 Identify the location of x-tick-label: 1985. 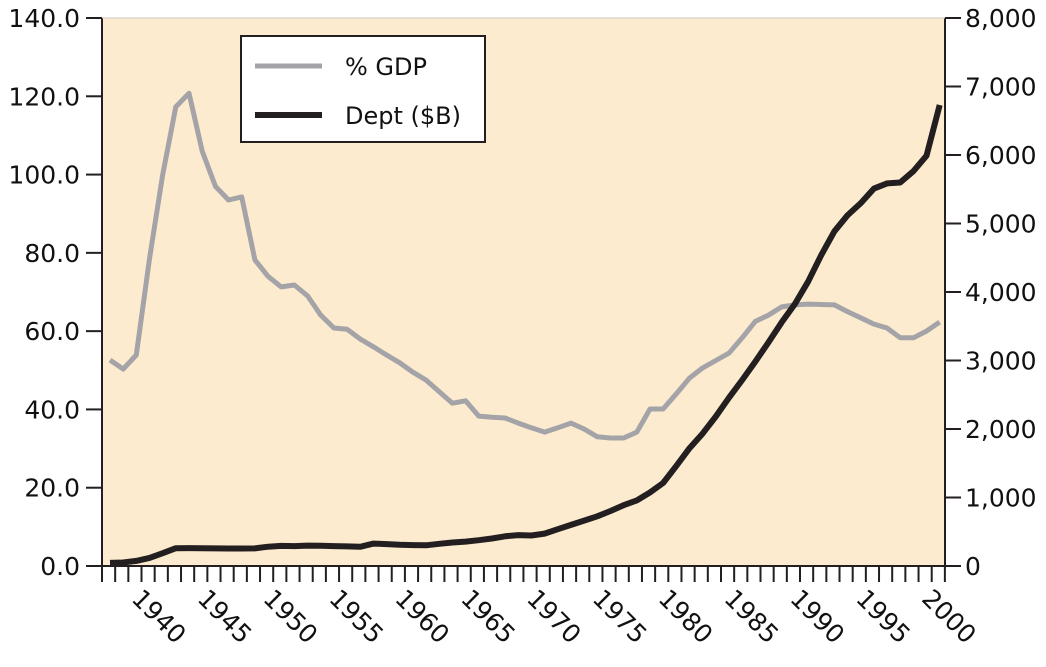
(751, 616).